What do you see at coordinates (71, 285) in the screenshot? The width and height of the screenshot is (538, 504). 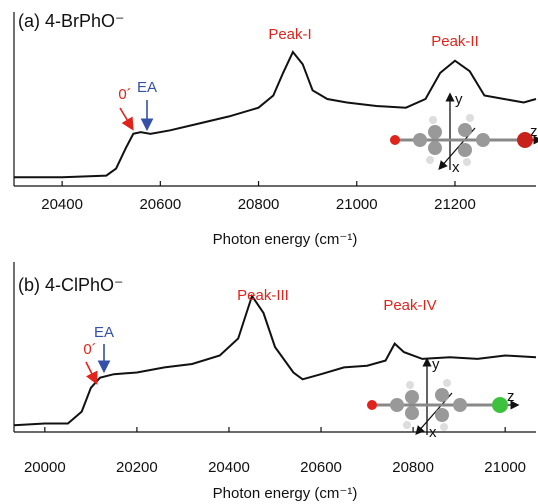 I see `panel-title: (b) 4-ClPhO⁻` at bounding box center [71, 285].